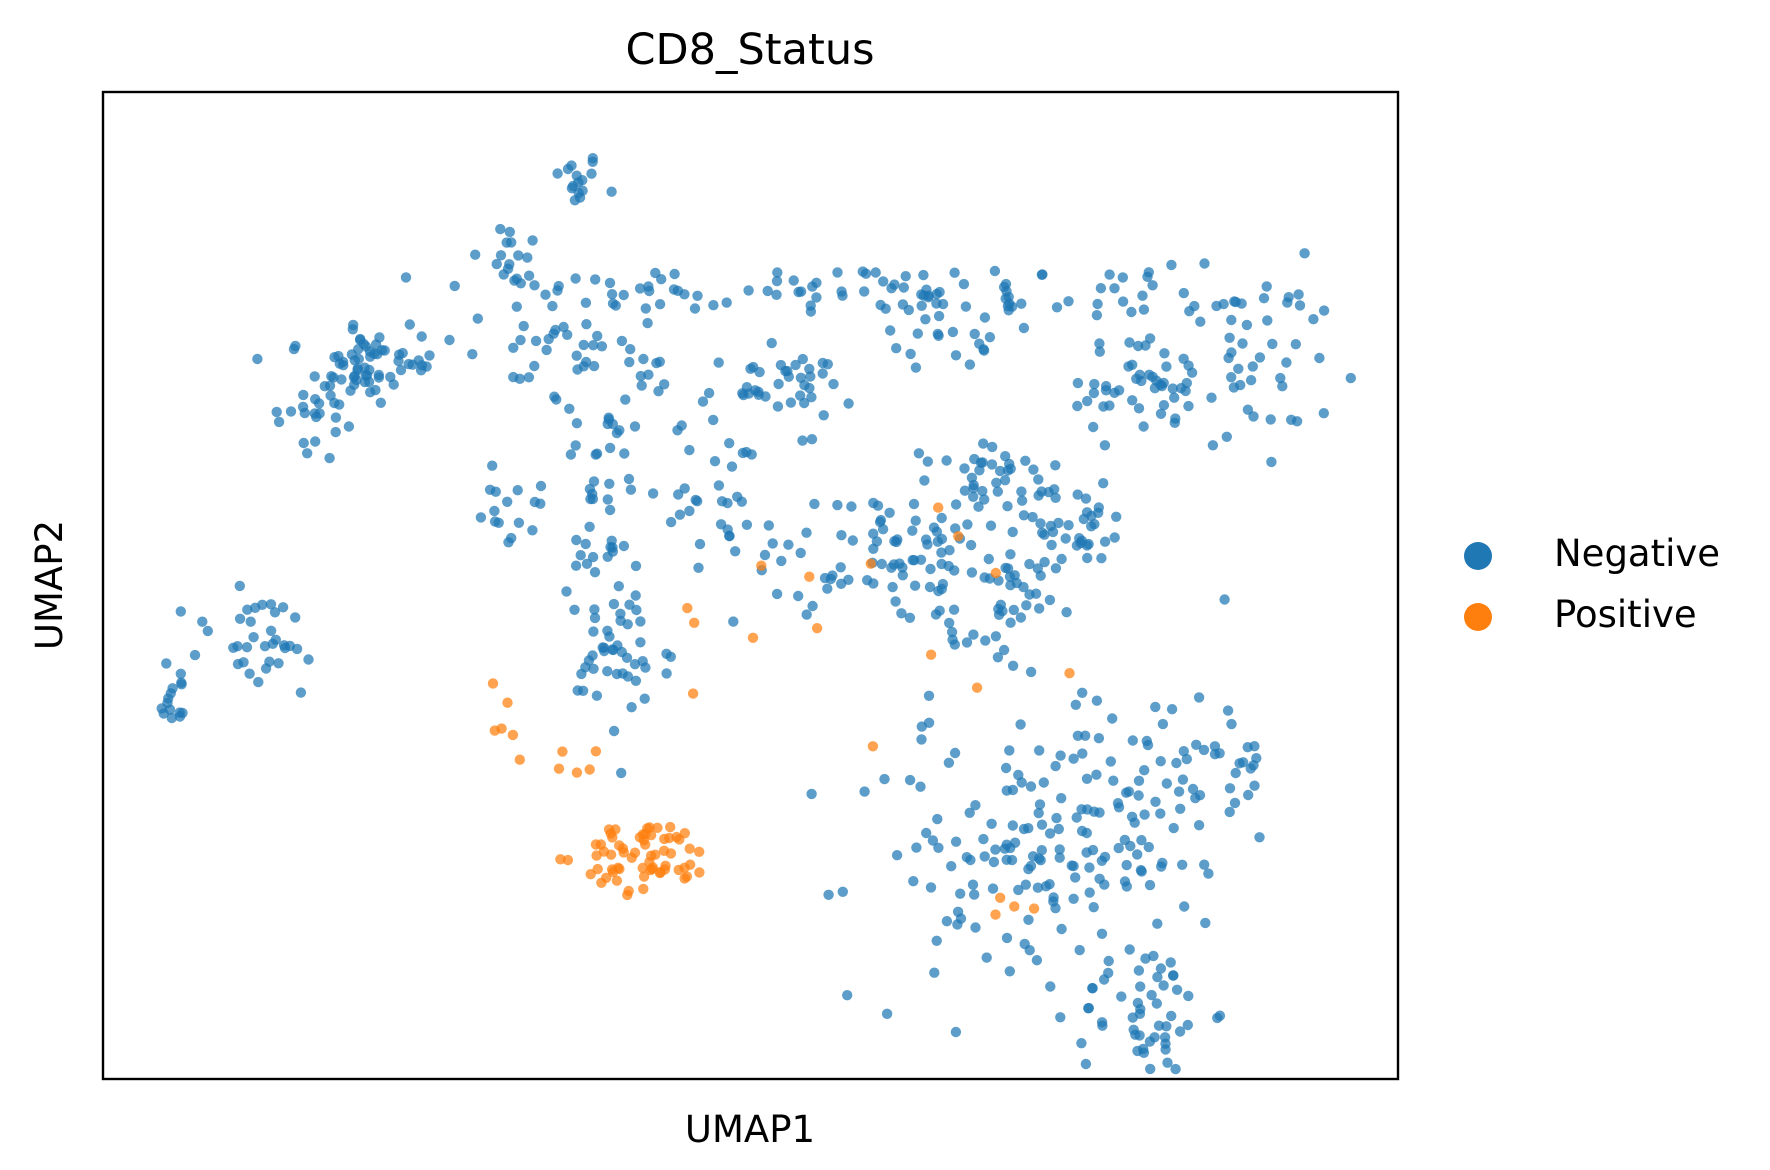 This screenshot has width=1770, height=1170. What do you see at coordinates (1625, 614) in the screenshot?
I see `legend-label-positive: Positive` at bounding box center [1625, 614].